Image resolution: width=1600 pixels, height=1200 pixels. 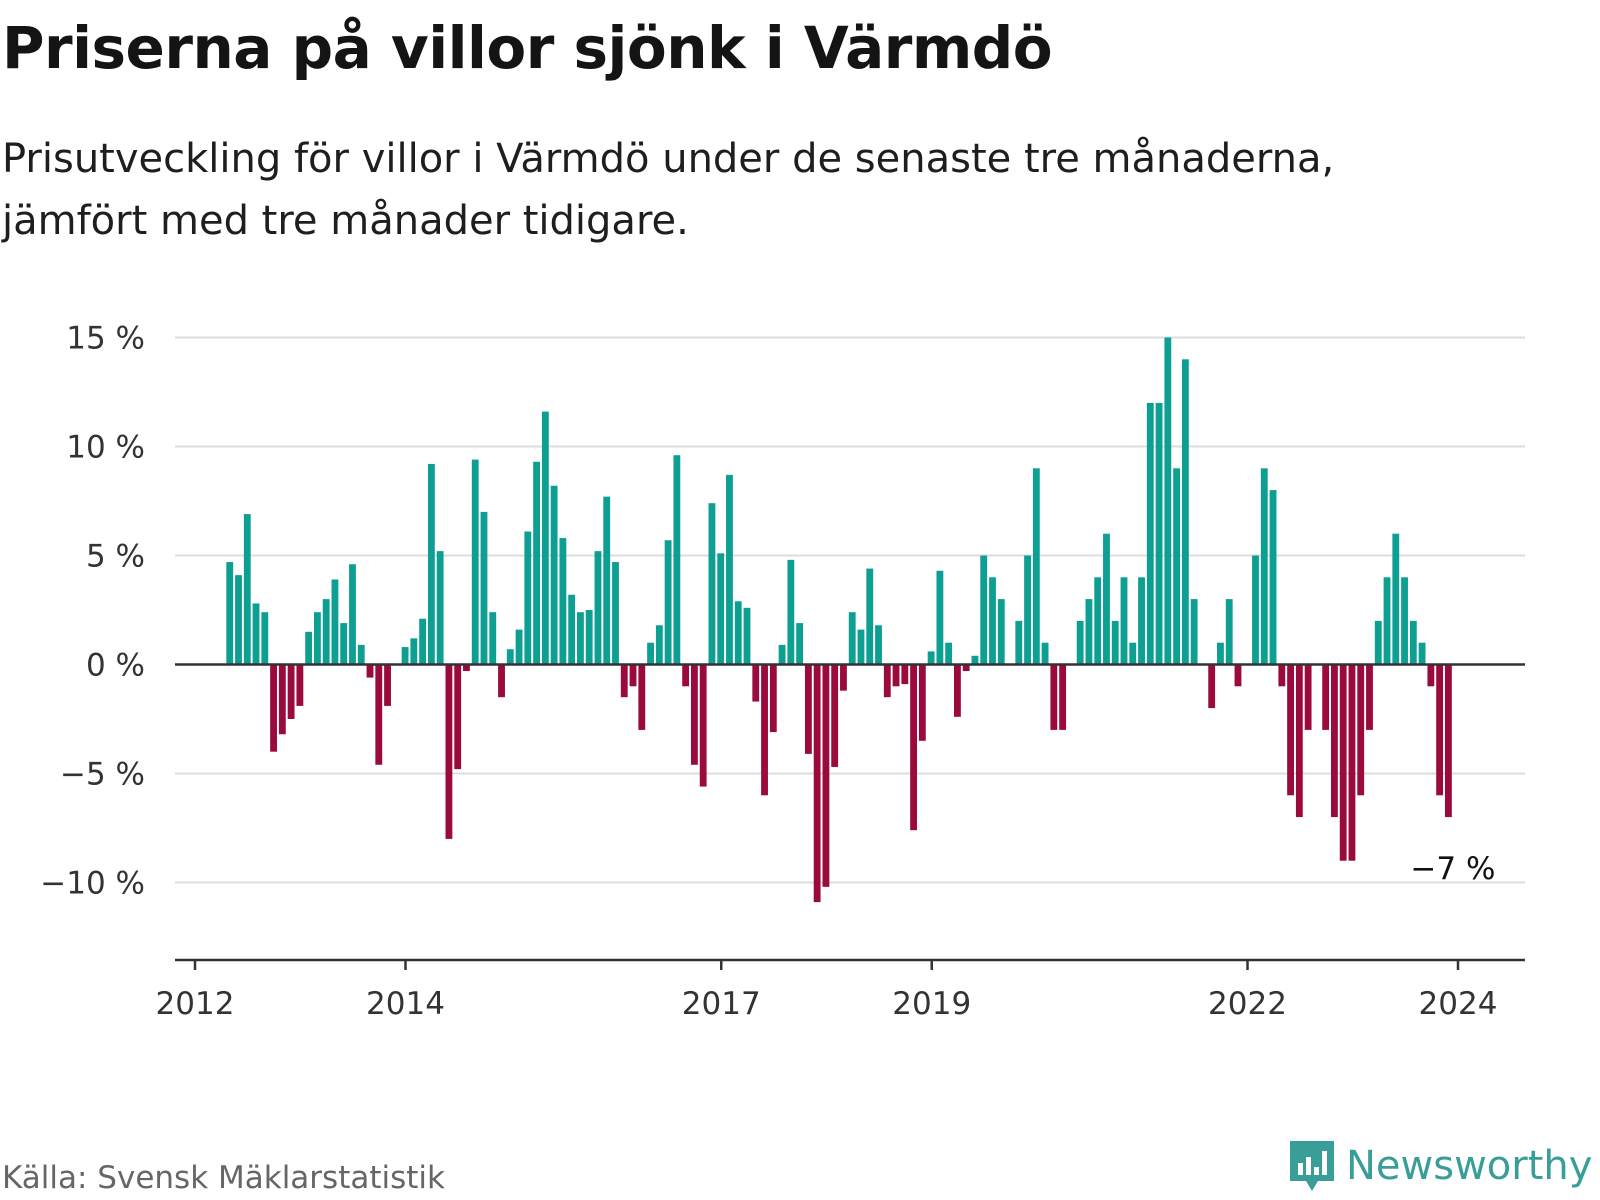 What do you see at coordinates (115, 666) in the screenshot?
I see `y-tick-label: 0 %` at bounding box center [115, 666].